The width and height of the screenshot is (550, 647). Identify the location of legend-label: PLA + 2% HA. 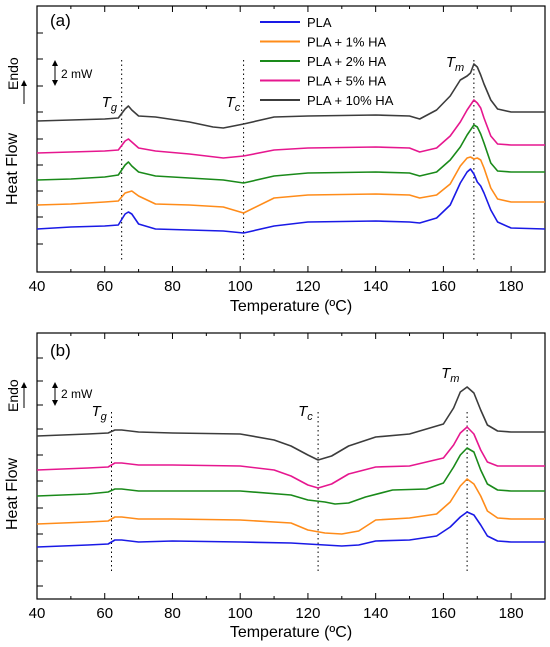
(346, 61).